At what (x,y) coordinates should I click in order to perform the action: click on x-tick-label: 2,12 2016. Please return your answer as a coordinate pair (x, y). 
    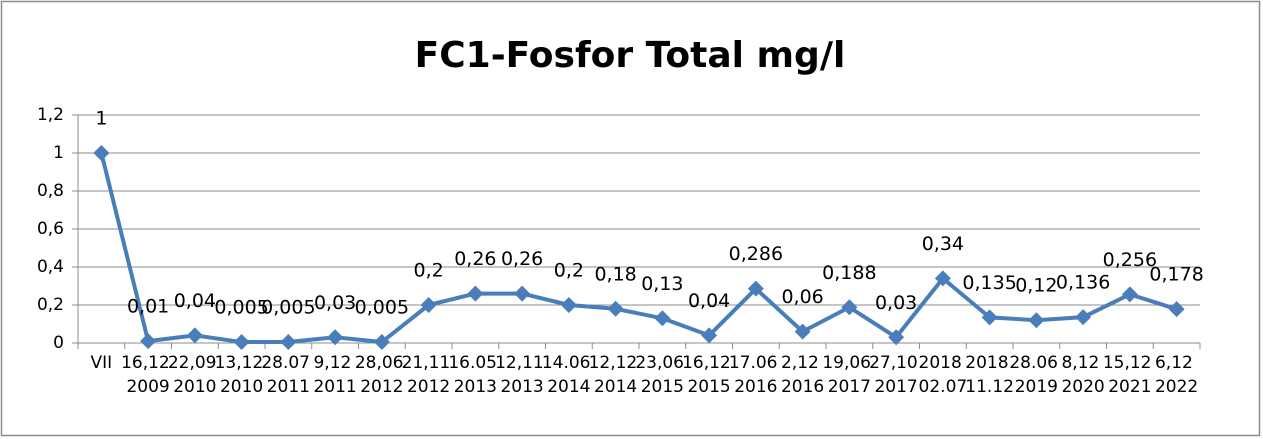
    Looking at the image, I should click on (802, 375).